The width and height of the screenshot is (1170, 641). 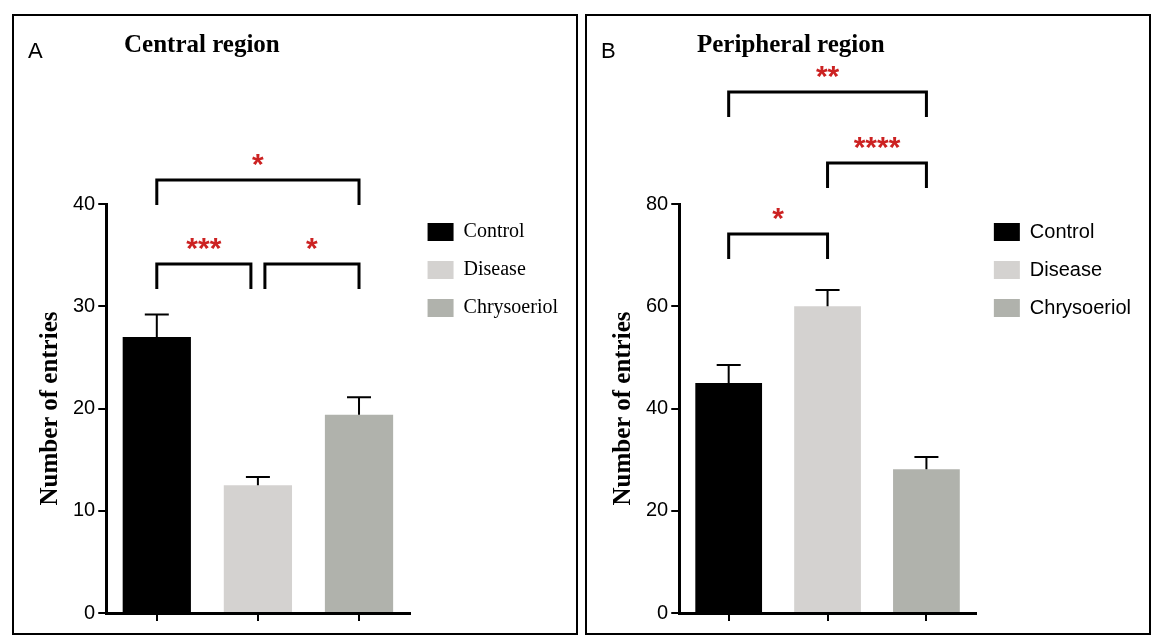 I want to click on y-tick-label: 80, so click(x=657, y=202).